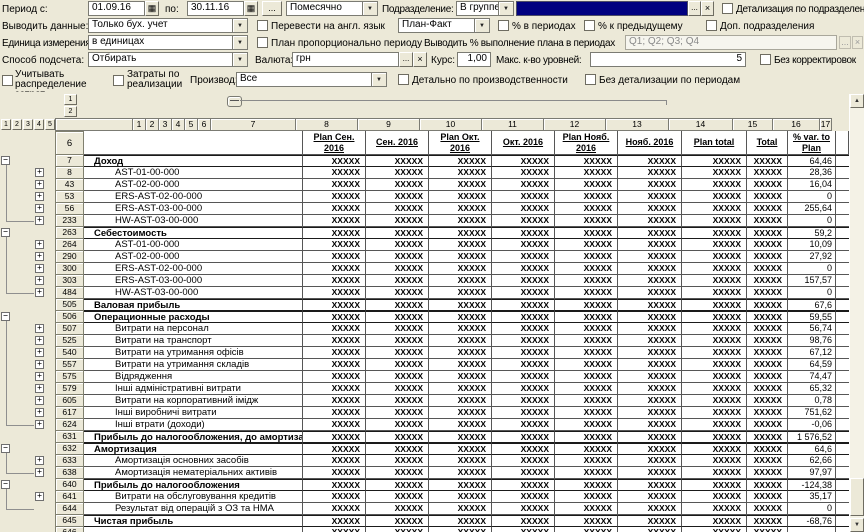  What do you see at coordinates (460, 143) in the screenshot?
I see `column-header: Plan Окт. 2016` at bounding box center [460, 143].